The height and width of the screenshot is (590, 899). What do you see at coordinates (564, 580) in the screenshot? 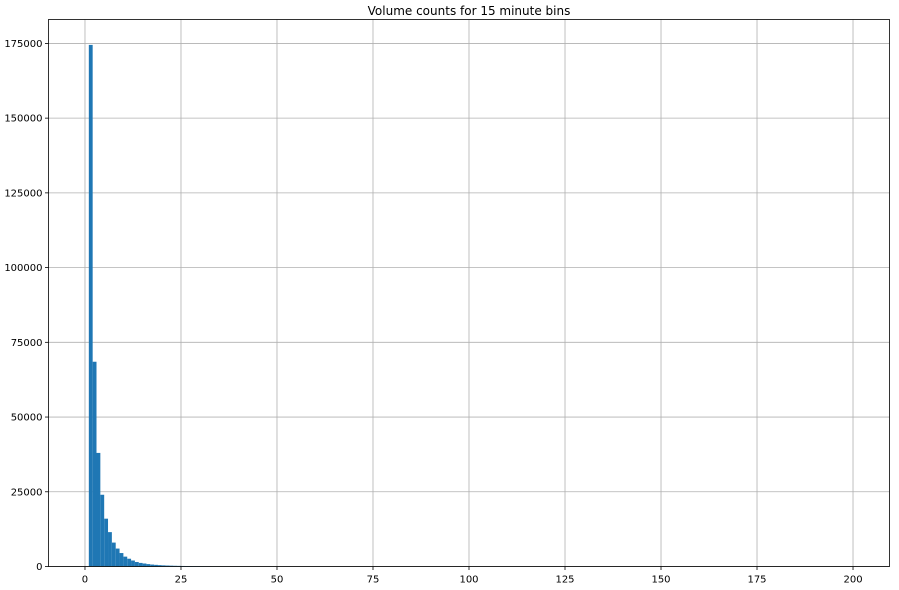
I see `x-tick-label: 125` at bounding box center [564, 580].